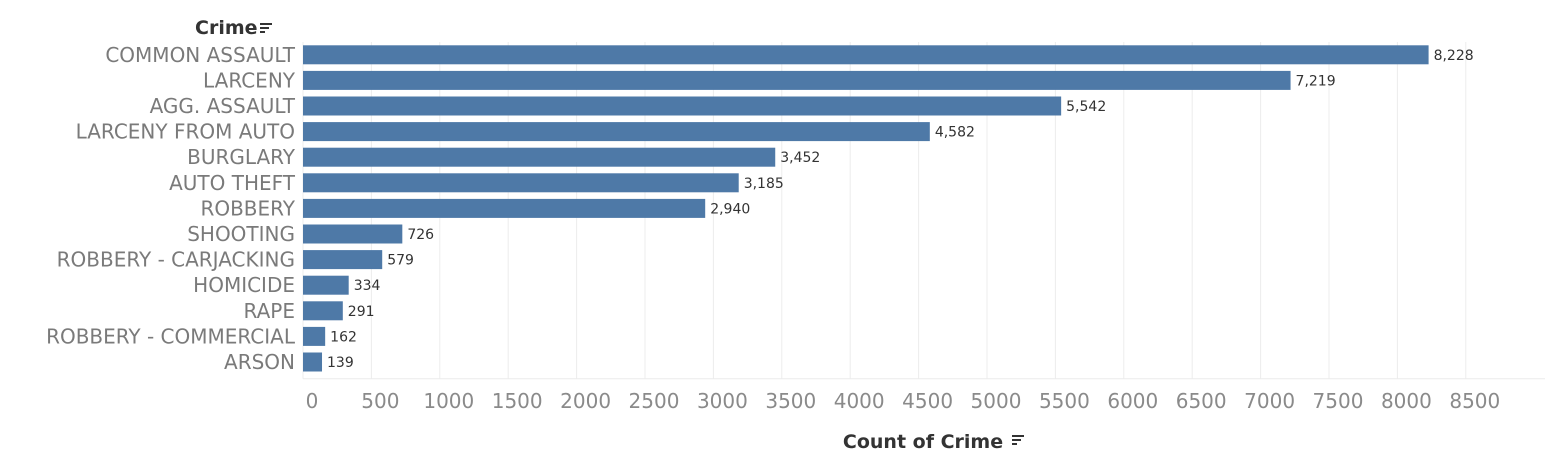 The height and width of the screenshot is (473, 1560). Describe the element at coordinates (1406, 401) in the screenshot. I see `x-tick-label: 8000` at that location.